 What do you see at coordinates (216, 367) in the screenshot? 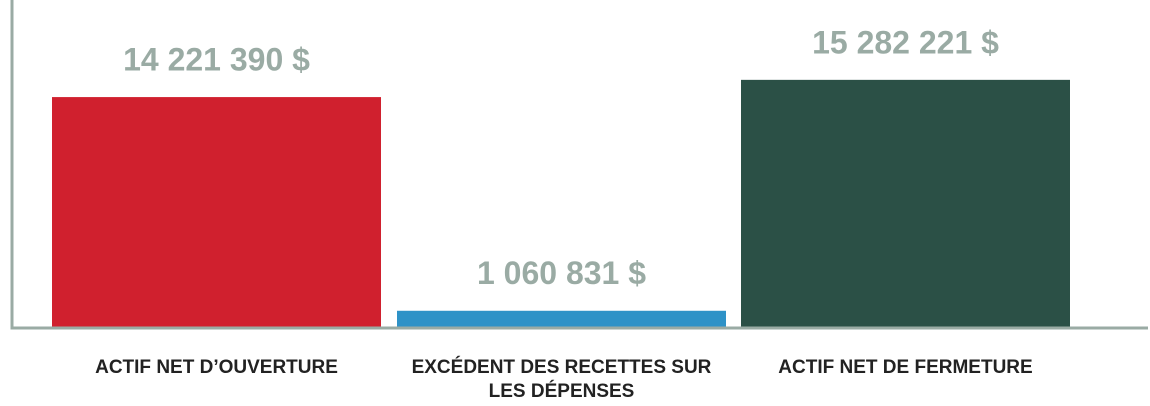
I see `category-label: ACTIF NET D’OUVERTURE` at bounding box center [216, 367].